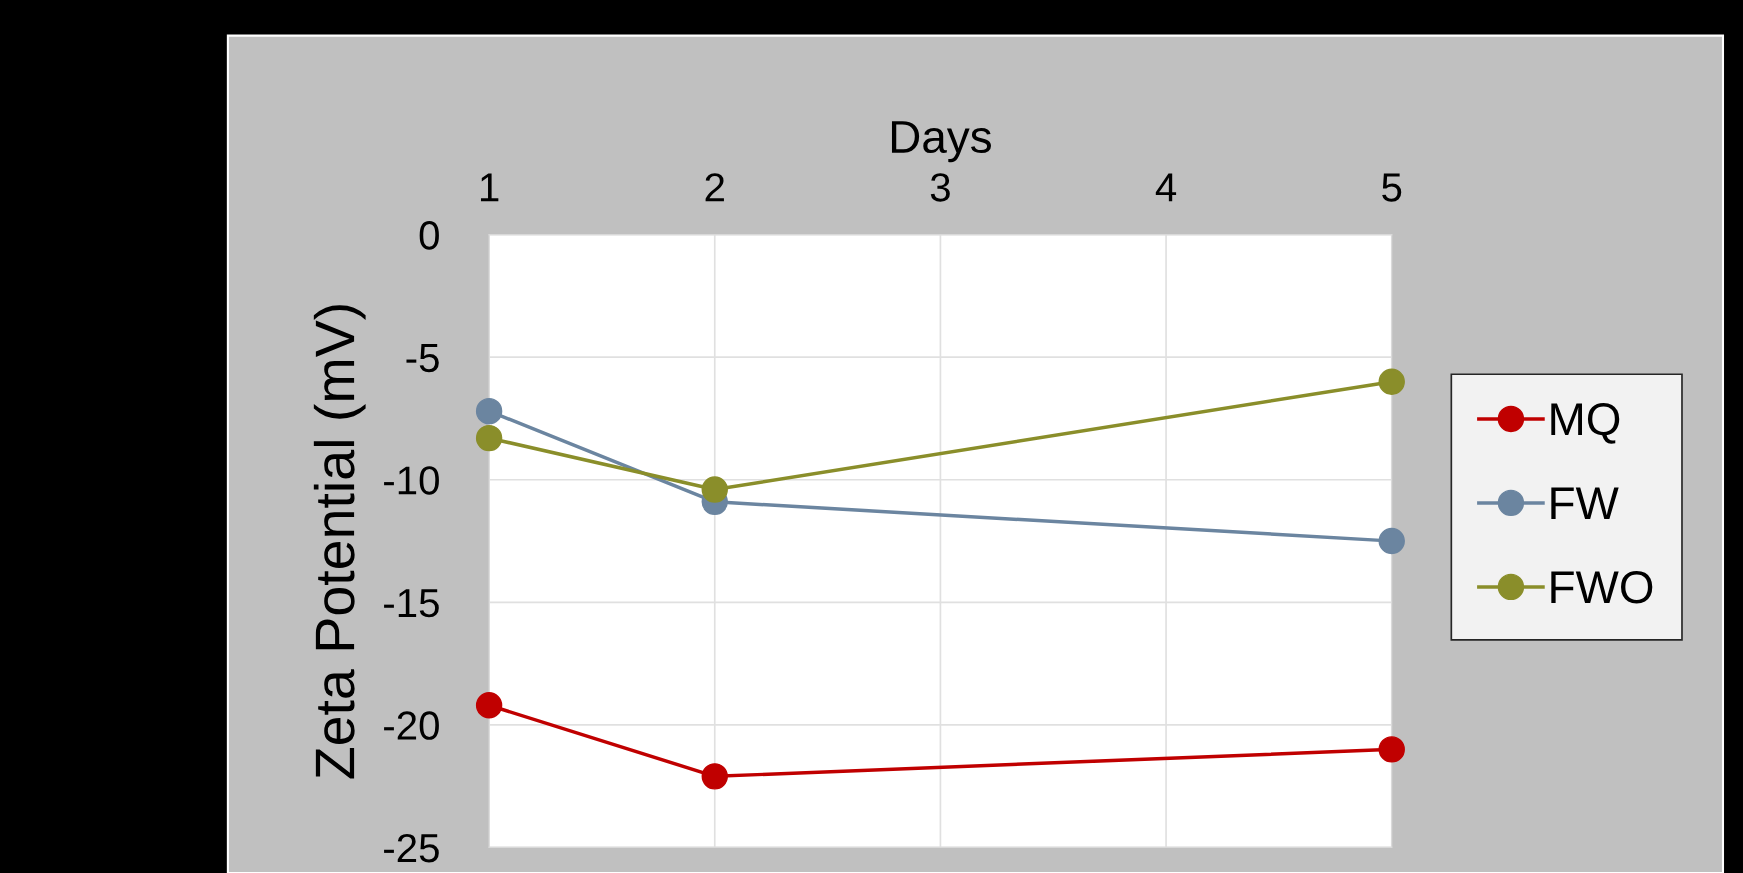 Image resolution: width=1743 pixels, height=873 pixels. I want to click on y-tick-label: -15, so click(411, 603).